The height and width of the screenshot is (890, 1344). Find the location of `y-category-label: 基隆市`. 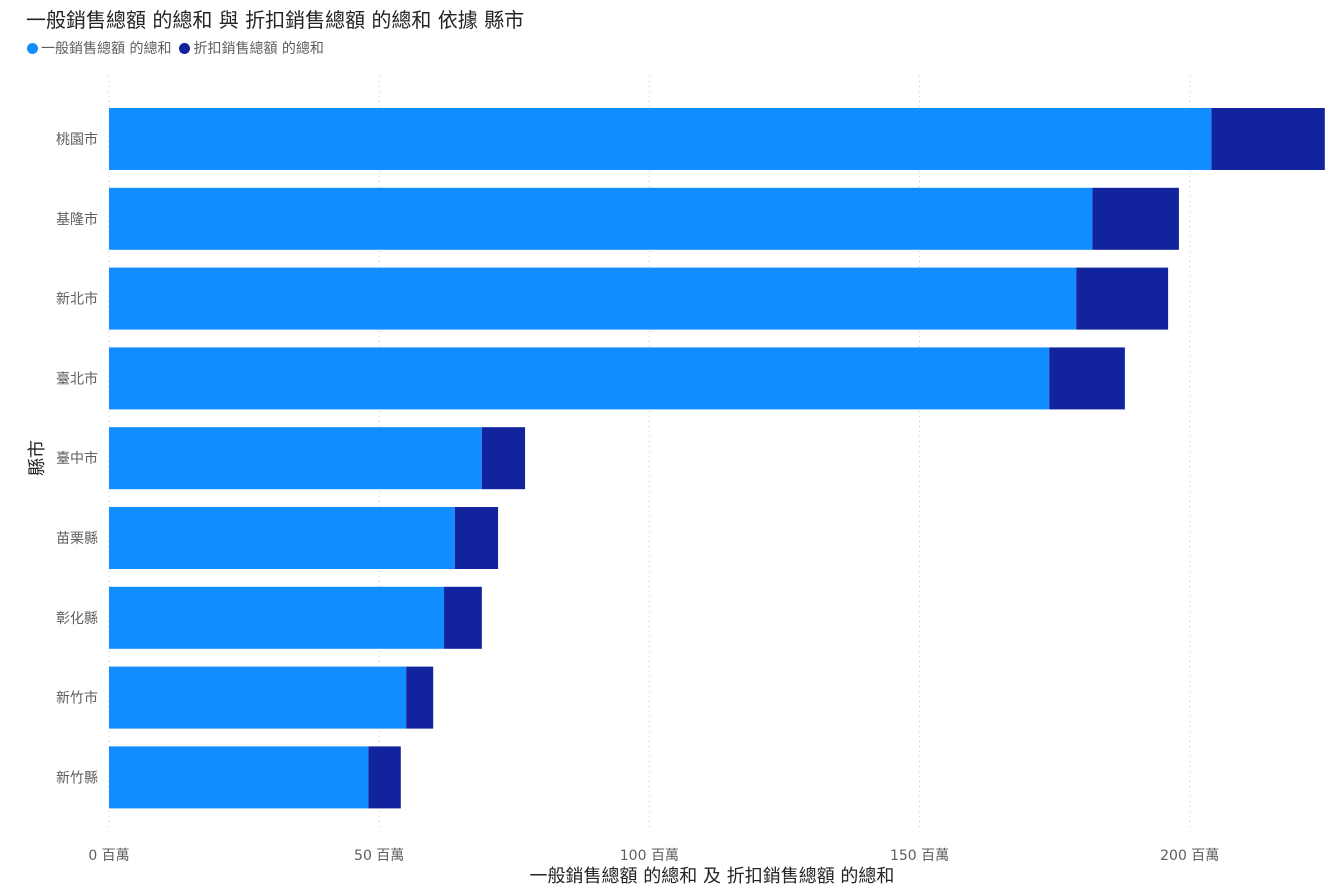

y-category-label: 基隆市 is located at coordinates (77, 219).